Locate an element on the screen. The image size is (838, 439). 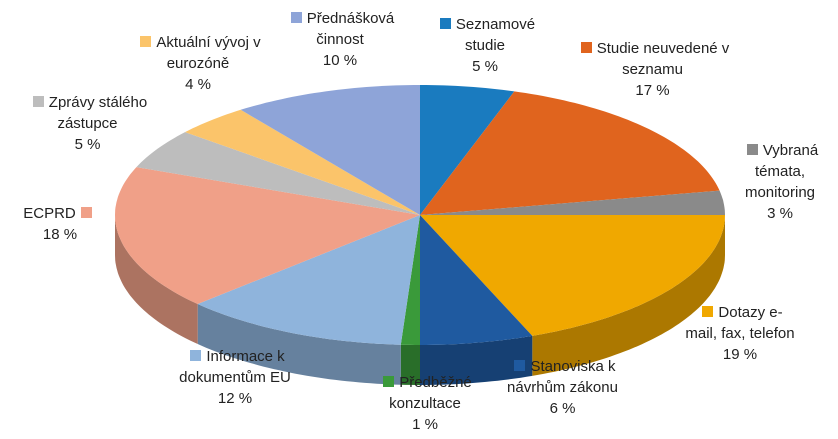
label-name-line: Informace k dokumentům EU is located at coordinates (235, 367).